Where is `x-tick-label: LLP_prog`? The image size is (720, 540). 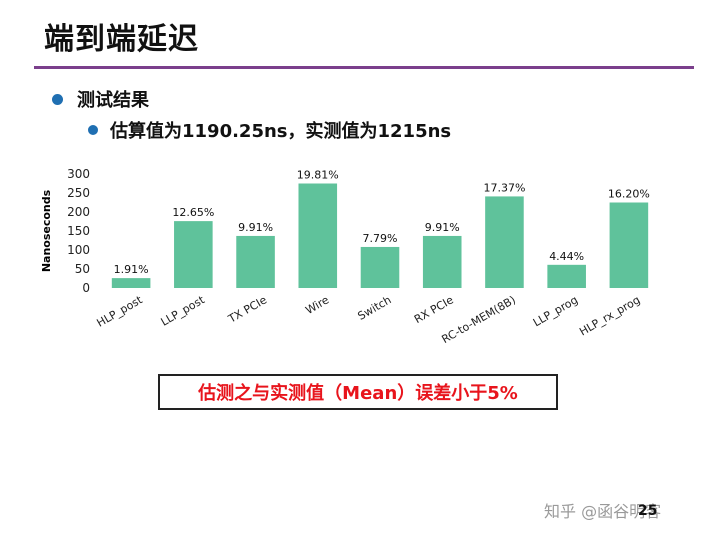 x-tick-label: LLP_prog is located at coordinates (555, 311).